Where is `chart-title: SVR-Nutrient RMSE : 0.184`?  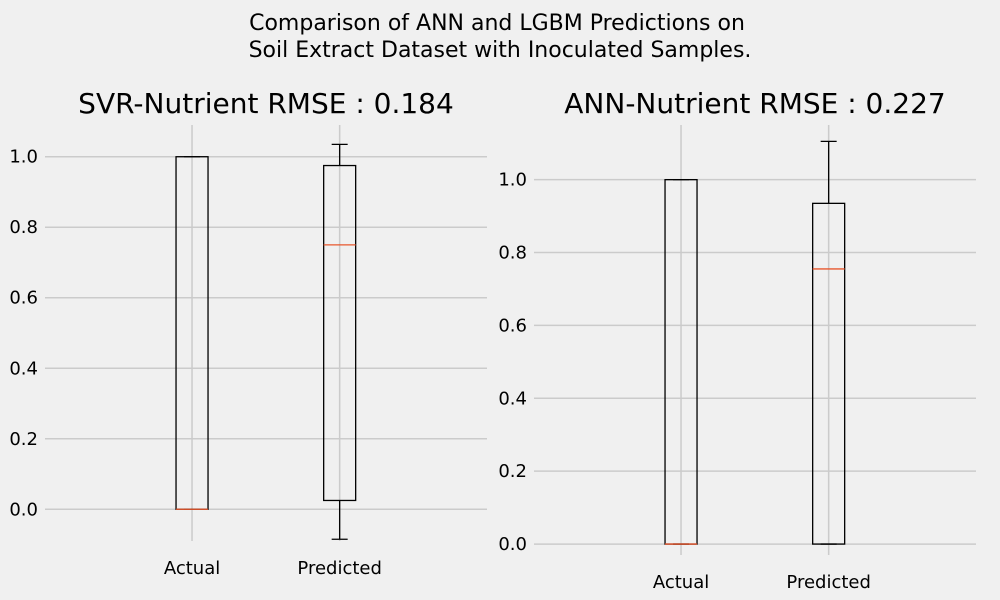
chart-title: SVR-Nutrient RMSE : 0.184 is located at coordinates (266, 103).